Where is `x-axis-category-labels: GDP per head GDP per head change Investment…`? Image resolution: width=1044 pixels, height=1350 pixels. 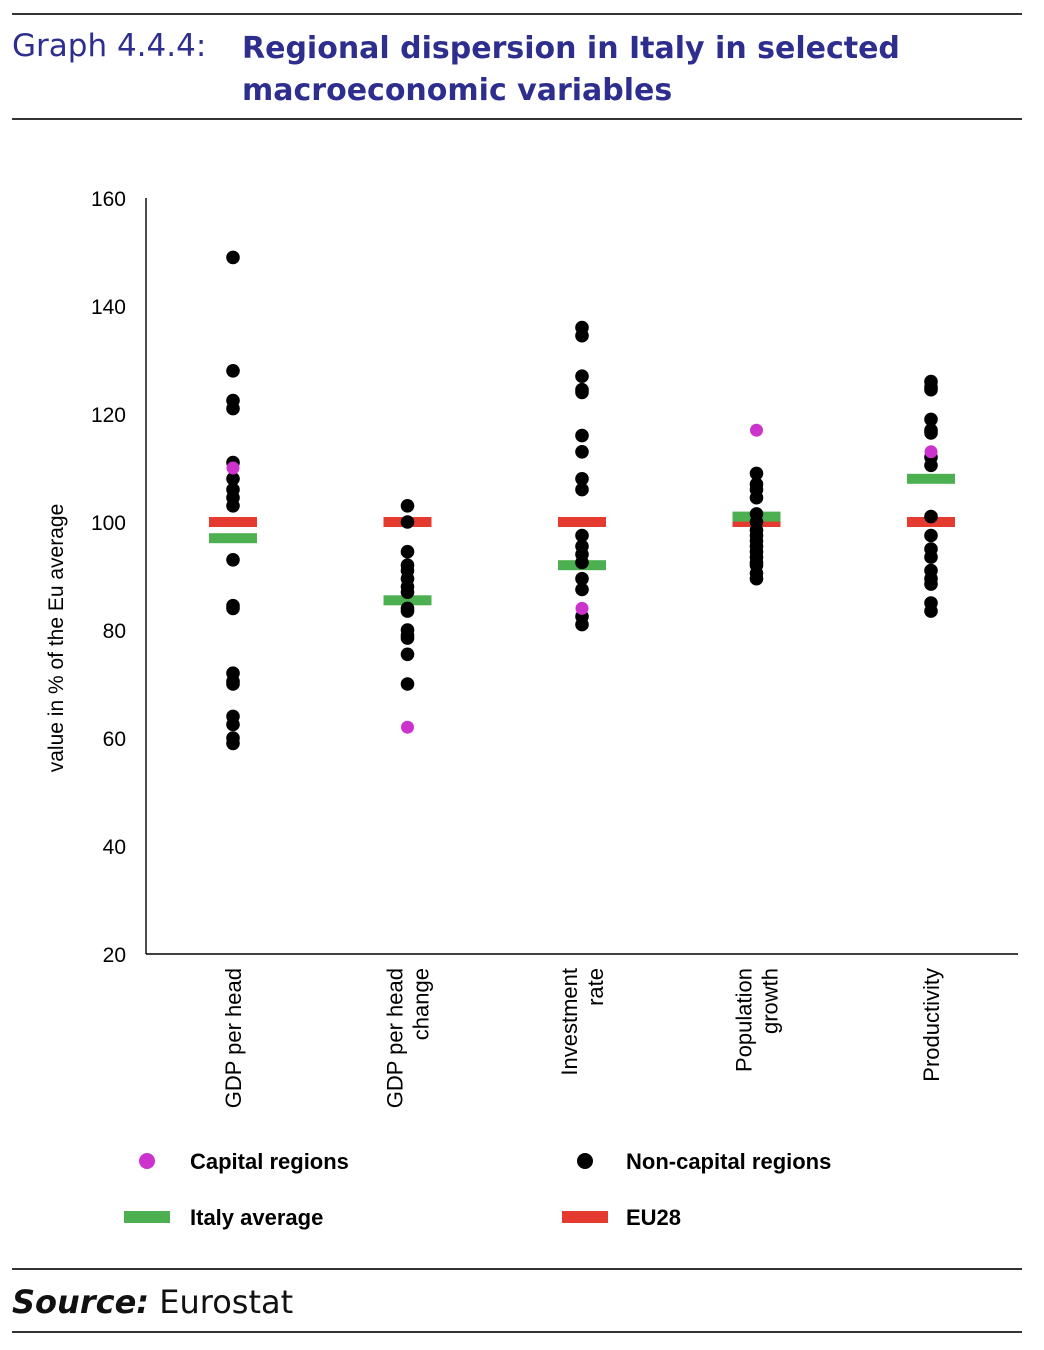
x-axis-category-labels: GDP per head GDP per head change Investment… is located at coordinates (582, 1038).